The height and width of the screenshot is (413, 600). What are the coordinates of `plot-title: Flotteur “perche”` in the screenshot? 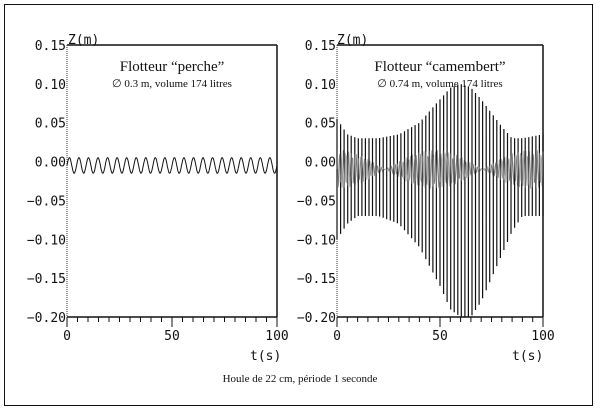 It's located at (172, 67).